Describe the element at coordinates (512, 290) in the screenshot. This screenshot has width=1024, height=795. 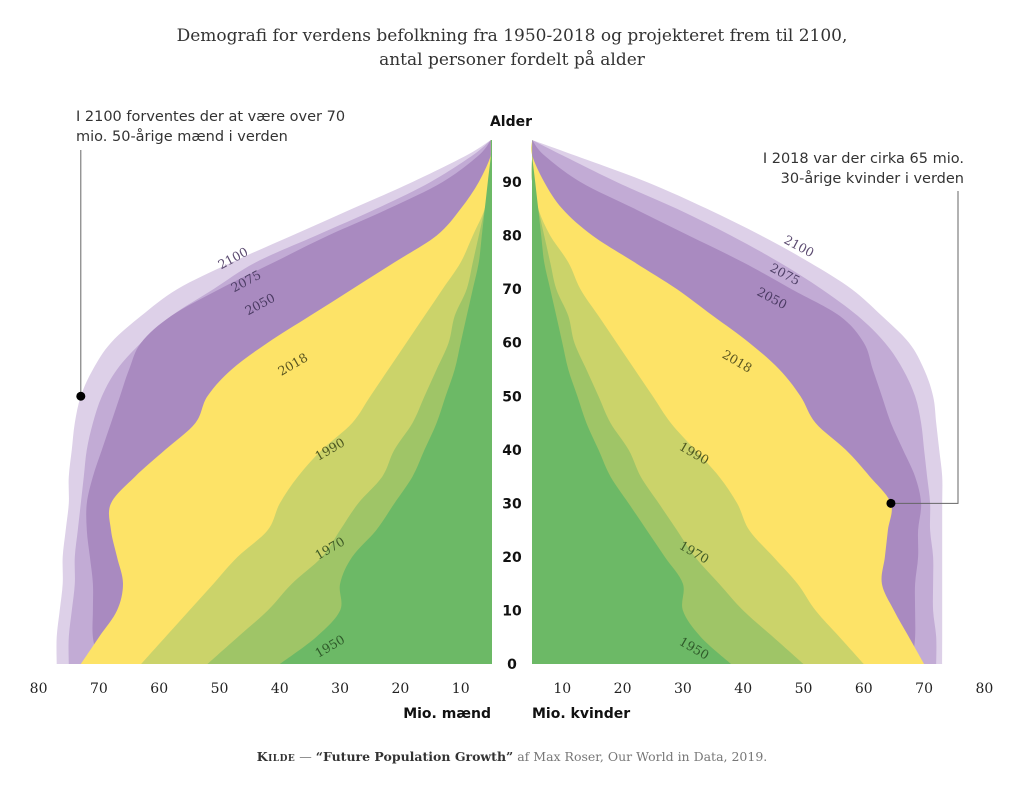
I see `age-tick-70: 70` at that location.